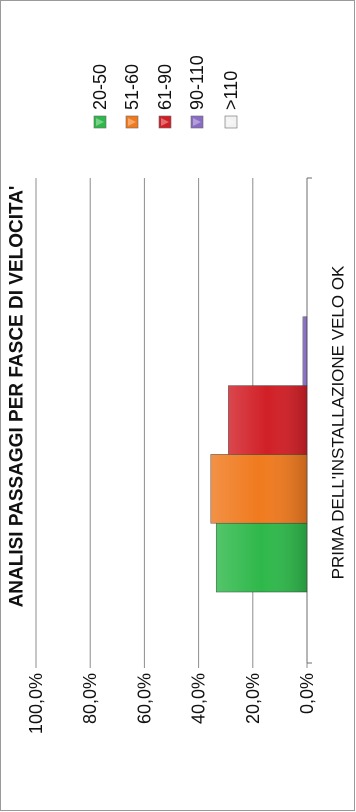 The height and width of the screenshot is (812, 356). I want to click on y-tick-label: 60,0%, so click(144, 698).